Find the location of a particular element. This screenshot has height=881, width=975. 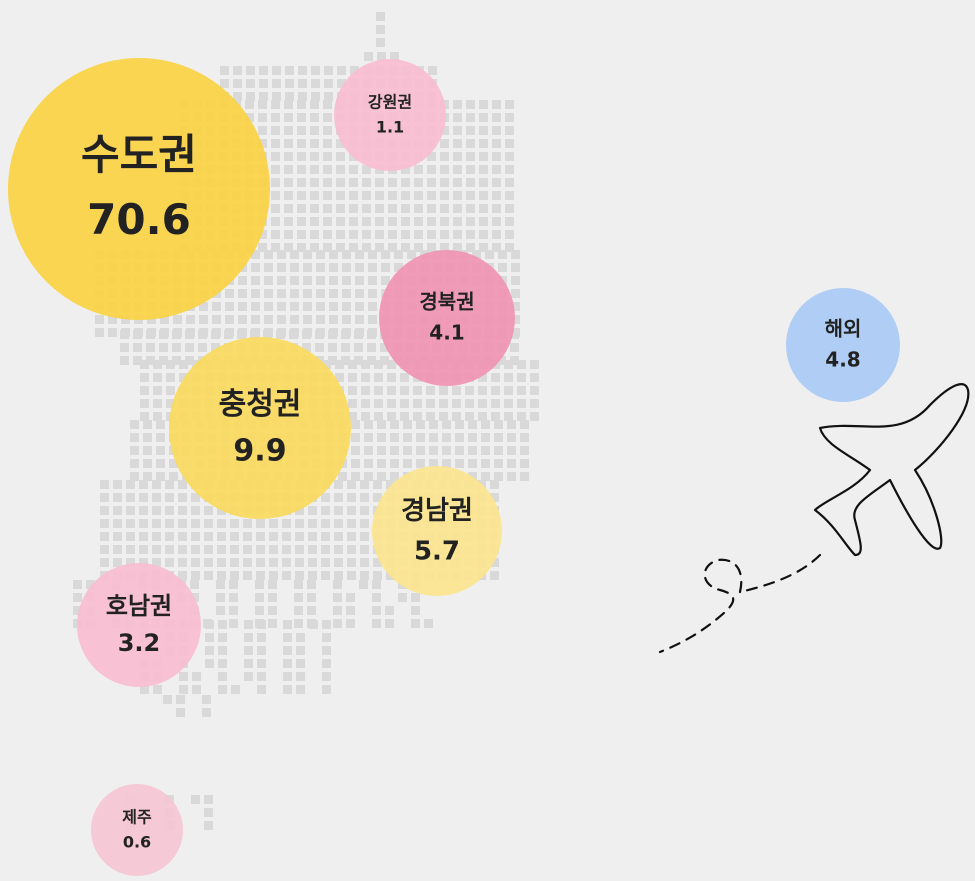

region-bubble is located at coordinates (390, 115).